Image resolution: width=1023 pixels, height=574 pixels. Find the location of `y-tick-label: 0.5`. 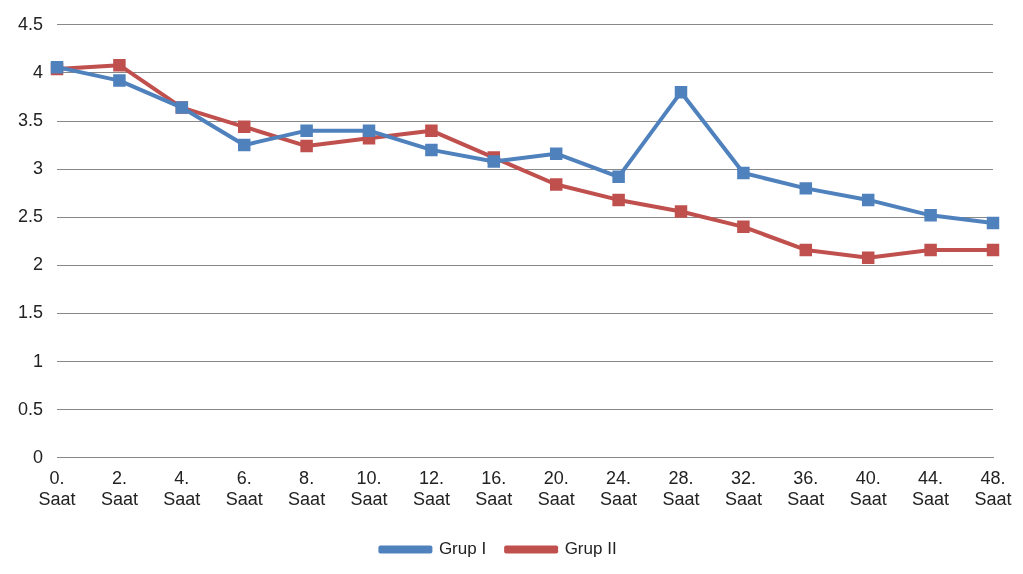

y-tick-label: 0.5 is located at coordinates (30, 408).